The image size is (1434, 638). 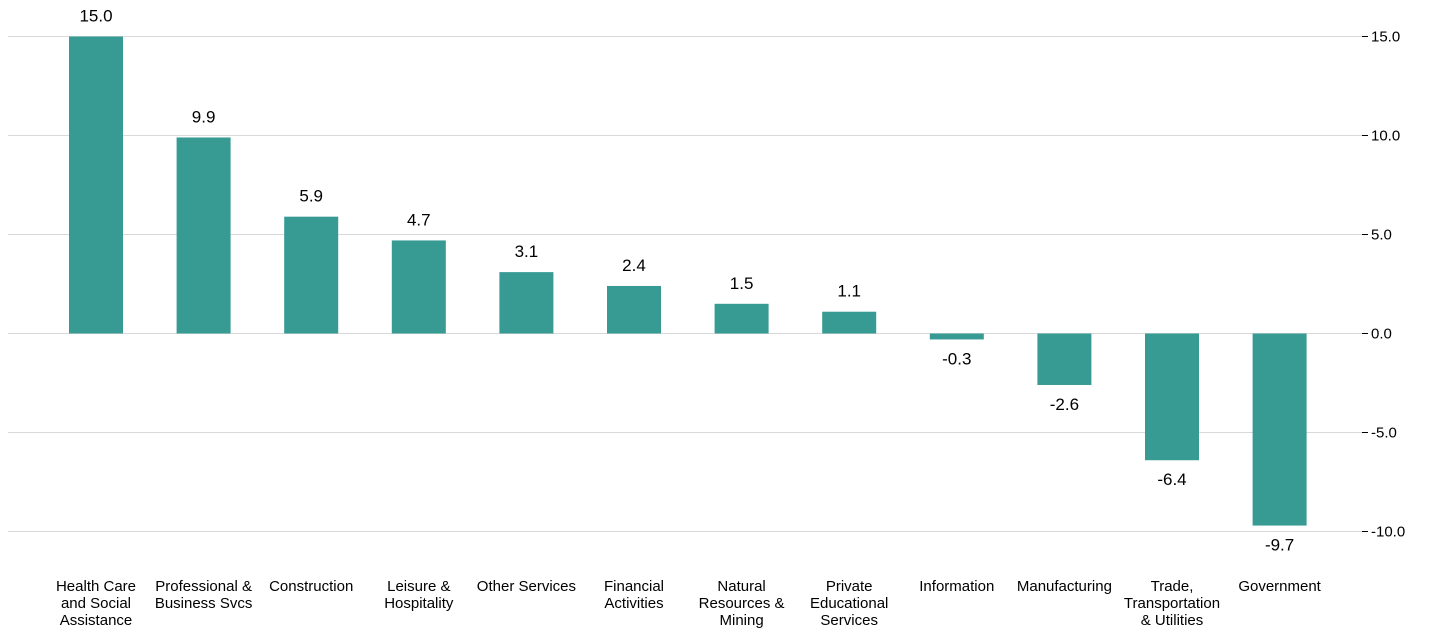 I want to click on x-category-label-line: Hospitality, so click(x=419, y=603).